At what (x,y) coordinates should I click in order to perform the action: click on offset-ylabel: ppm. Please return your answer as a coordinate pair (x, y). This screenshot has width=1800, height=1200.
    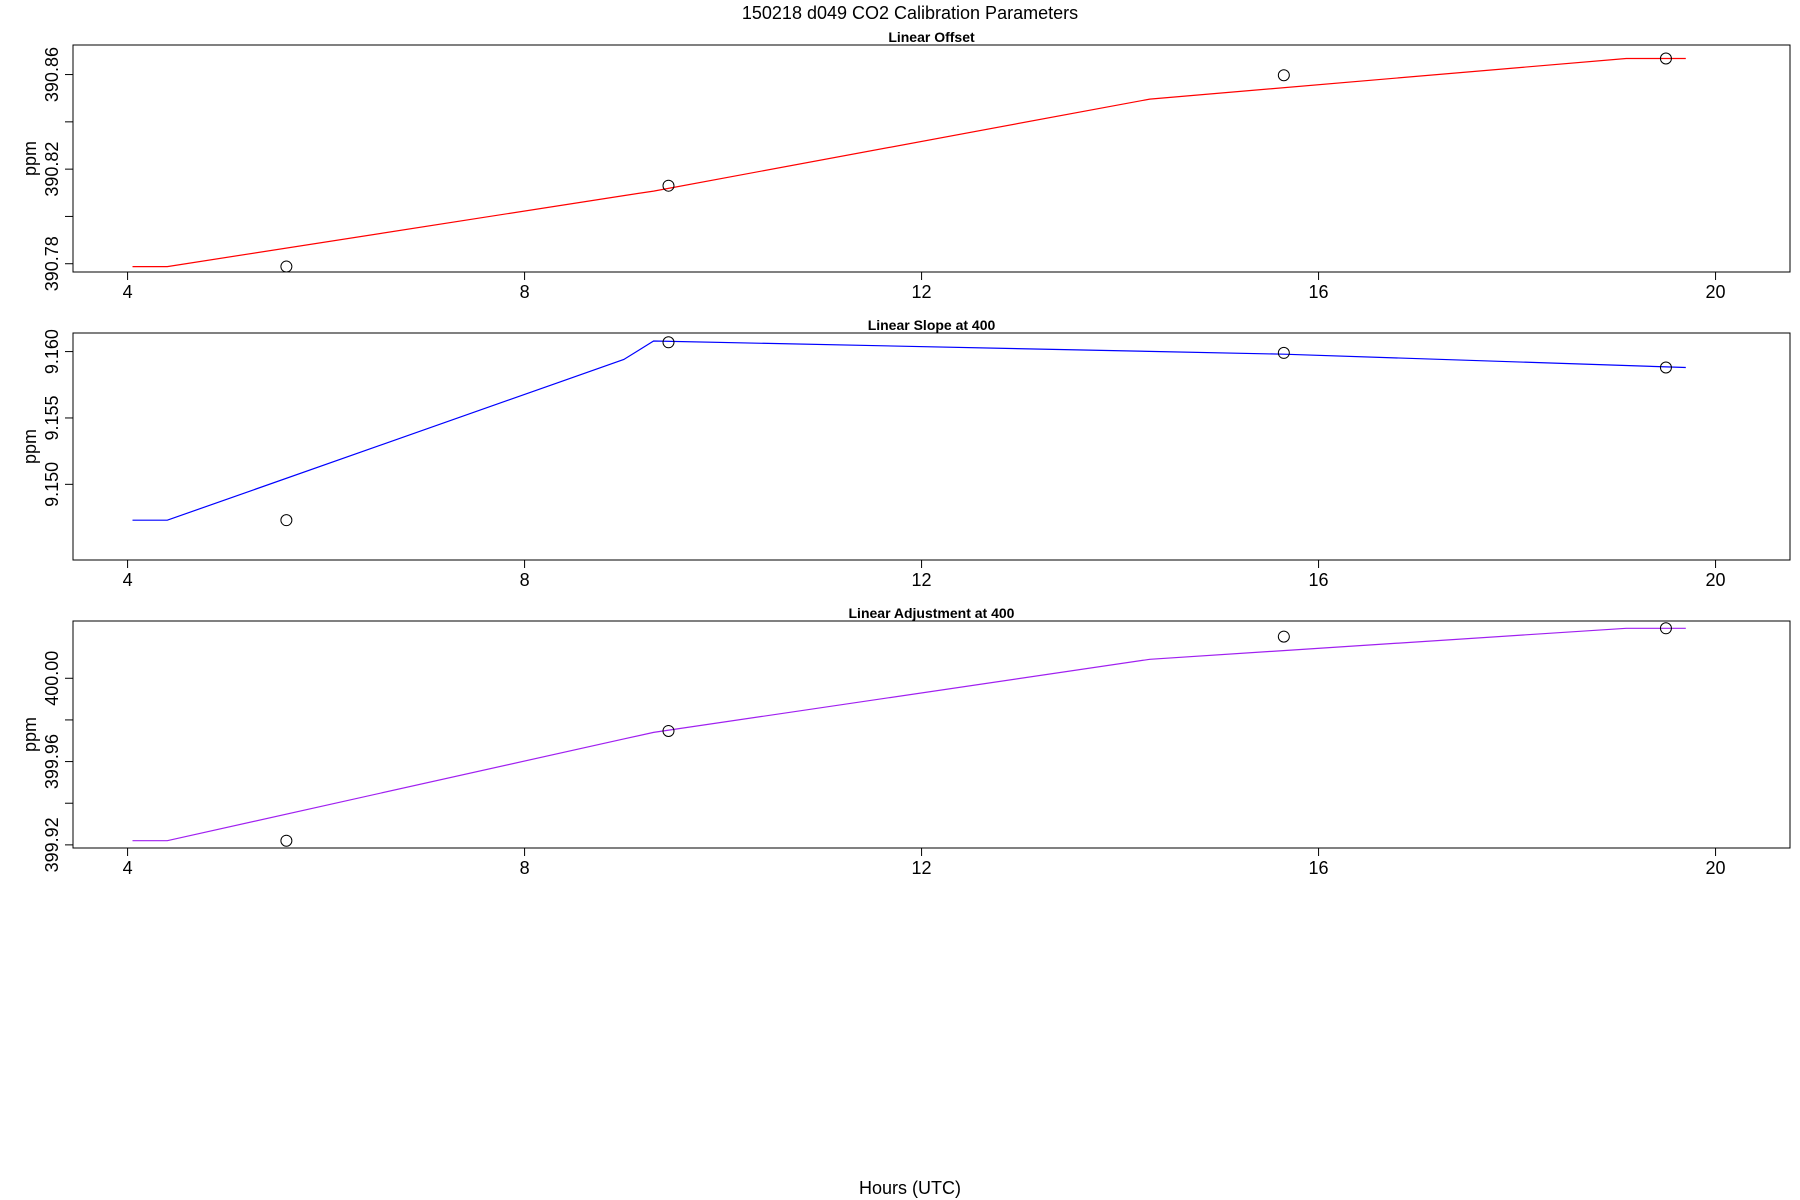
    Looking at the image, I should click on (30, 158).